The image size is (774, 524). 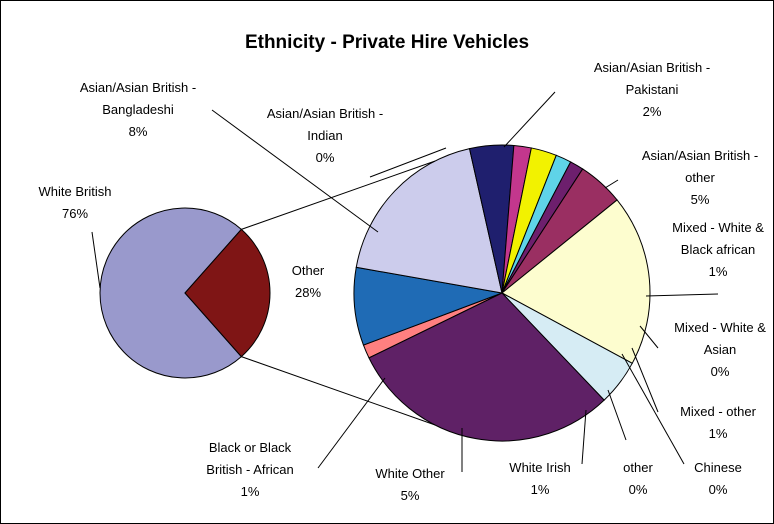 What do you see at coordinates (171, 293) in the screenshot?
I see `slice-white-british` at bounding box center [171, 293].